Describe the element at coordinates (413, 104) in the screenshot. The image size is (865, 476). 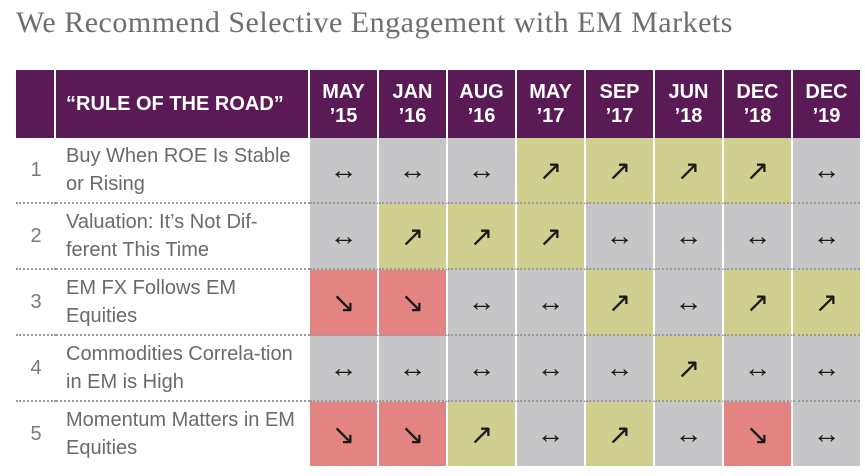
I see `date-column-header: JAN ’16` at that location.